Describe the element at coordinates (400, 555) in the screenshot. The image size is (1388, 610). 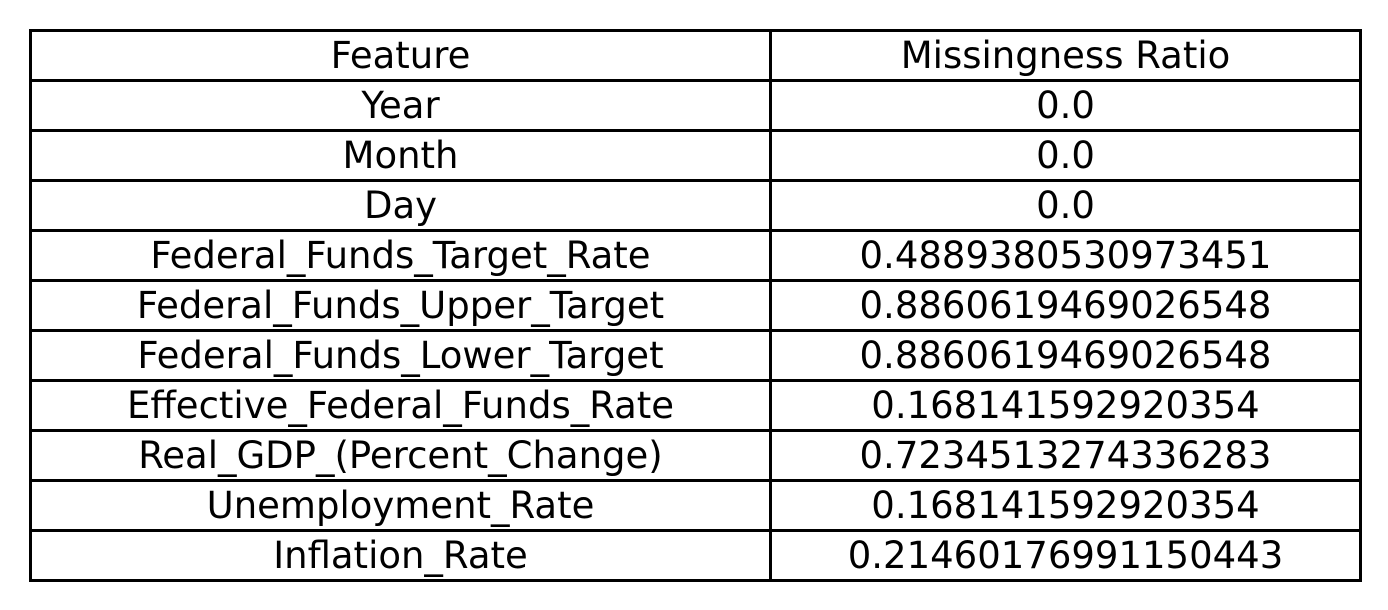
I see `feature-cell: Inflation_Rate` at that location.